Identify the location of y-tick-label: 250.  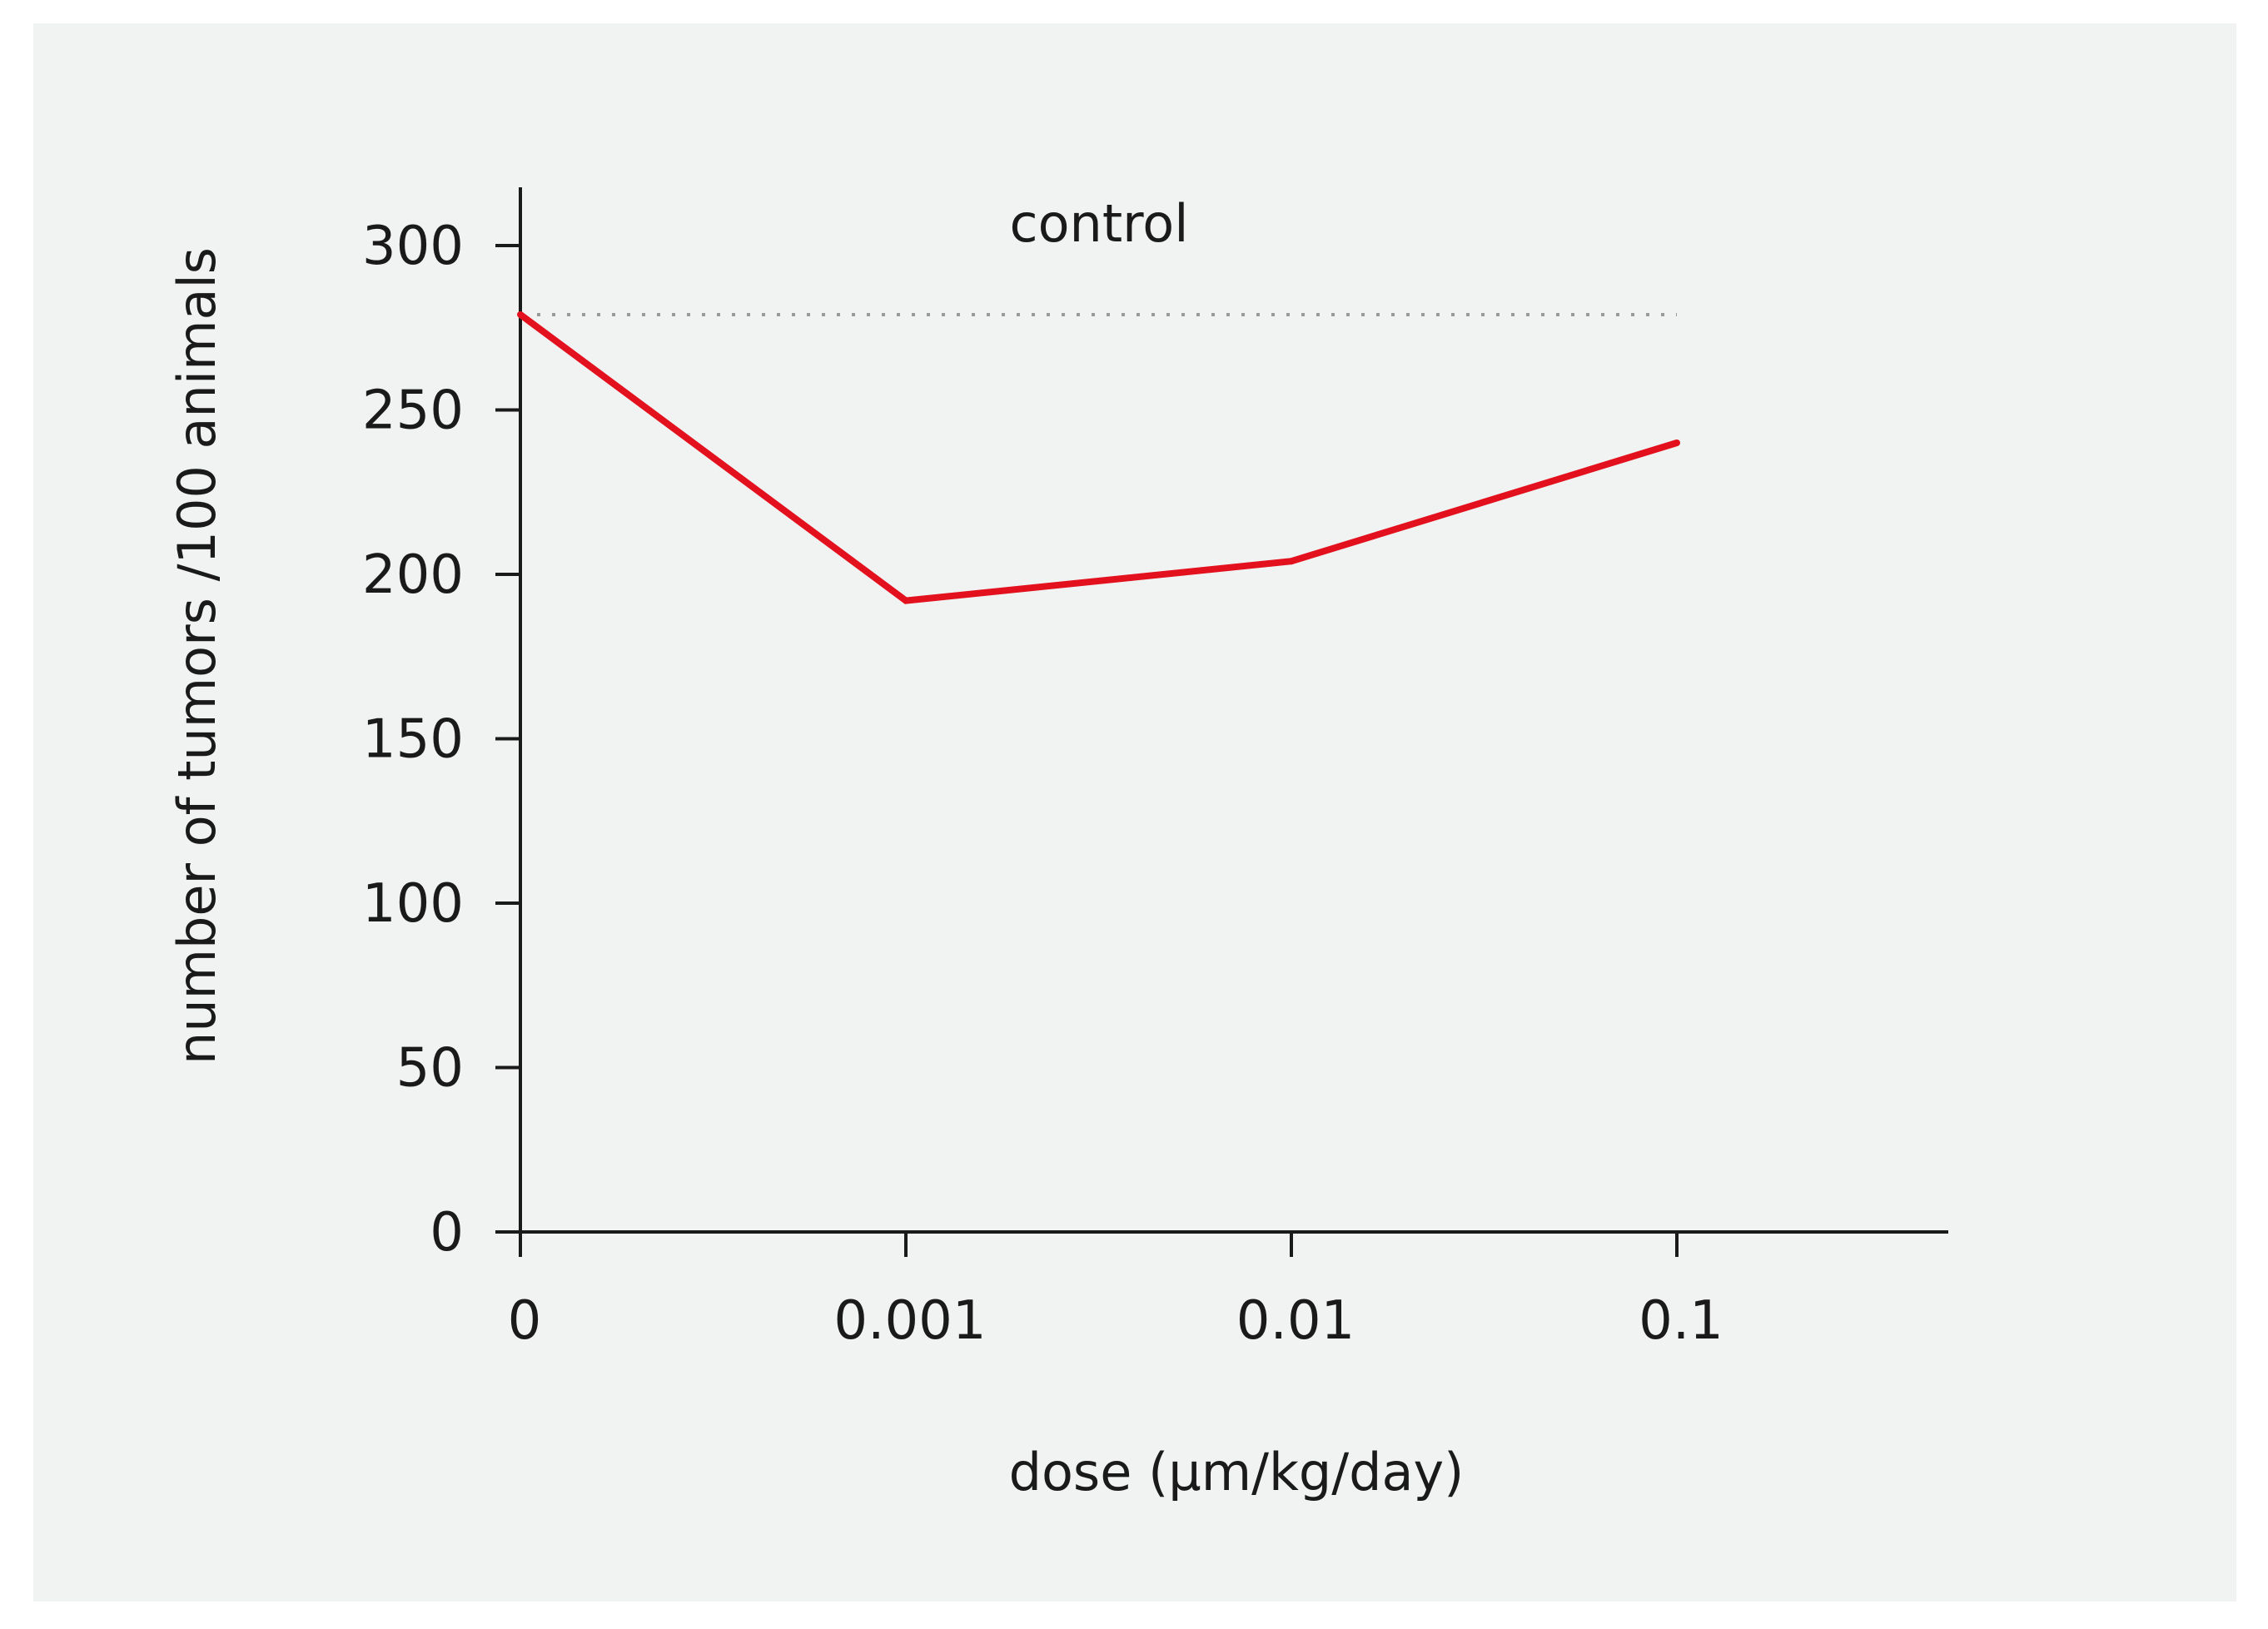
(413, 411).